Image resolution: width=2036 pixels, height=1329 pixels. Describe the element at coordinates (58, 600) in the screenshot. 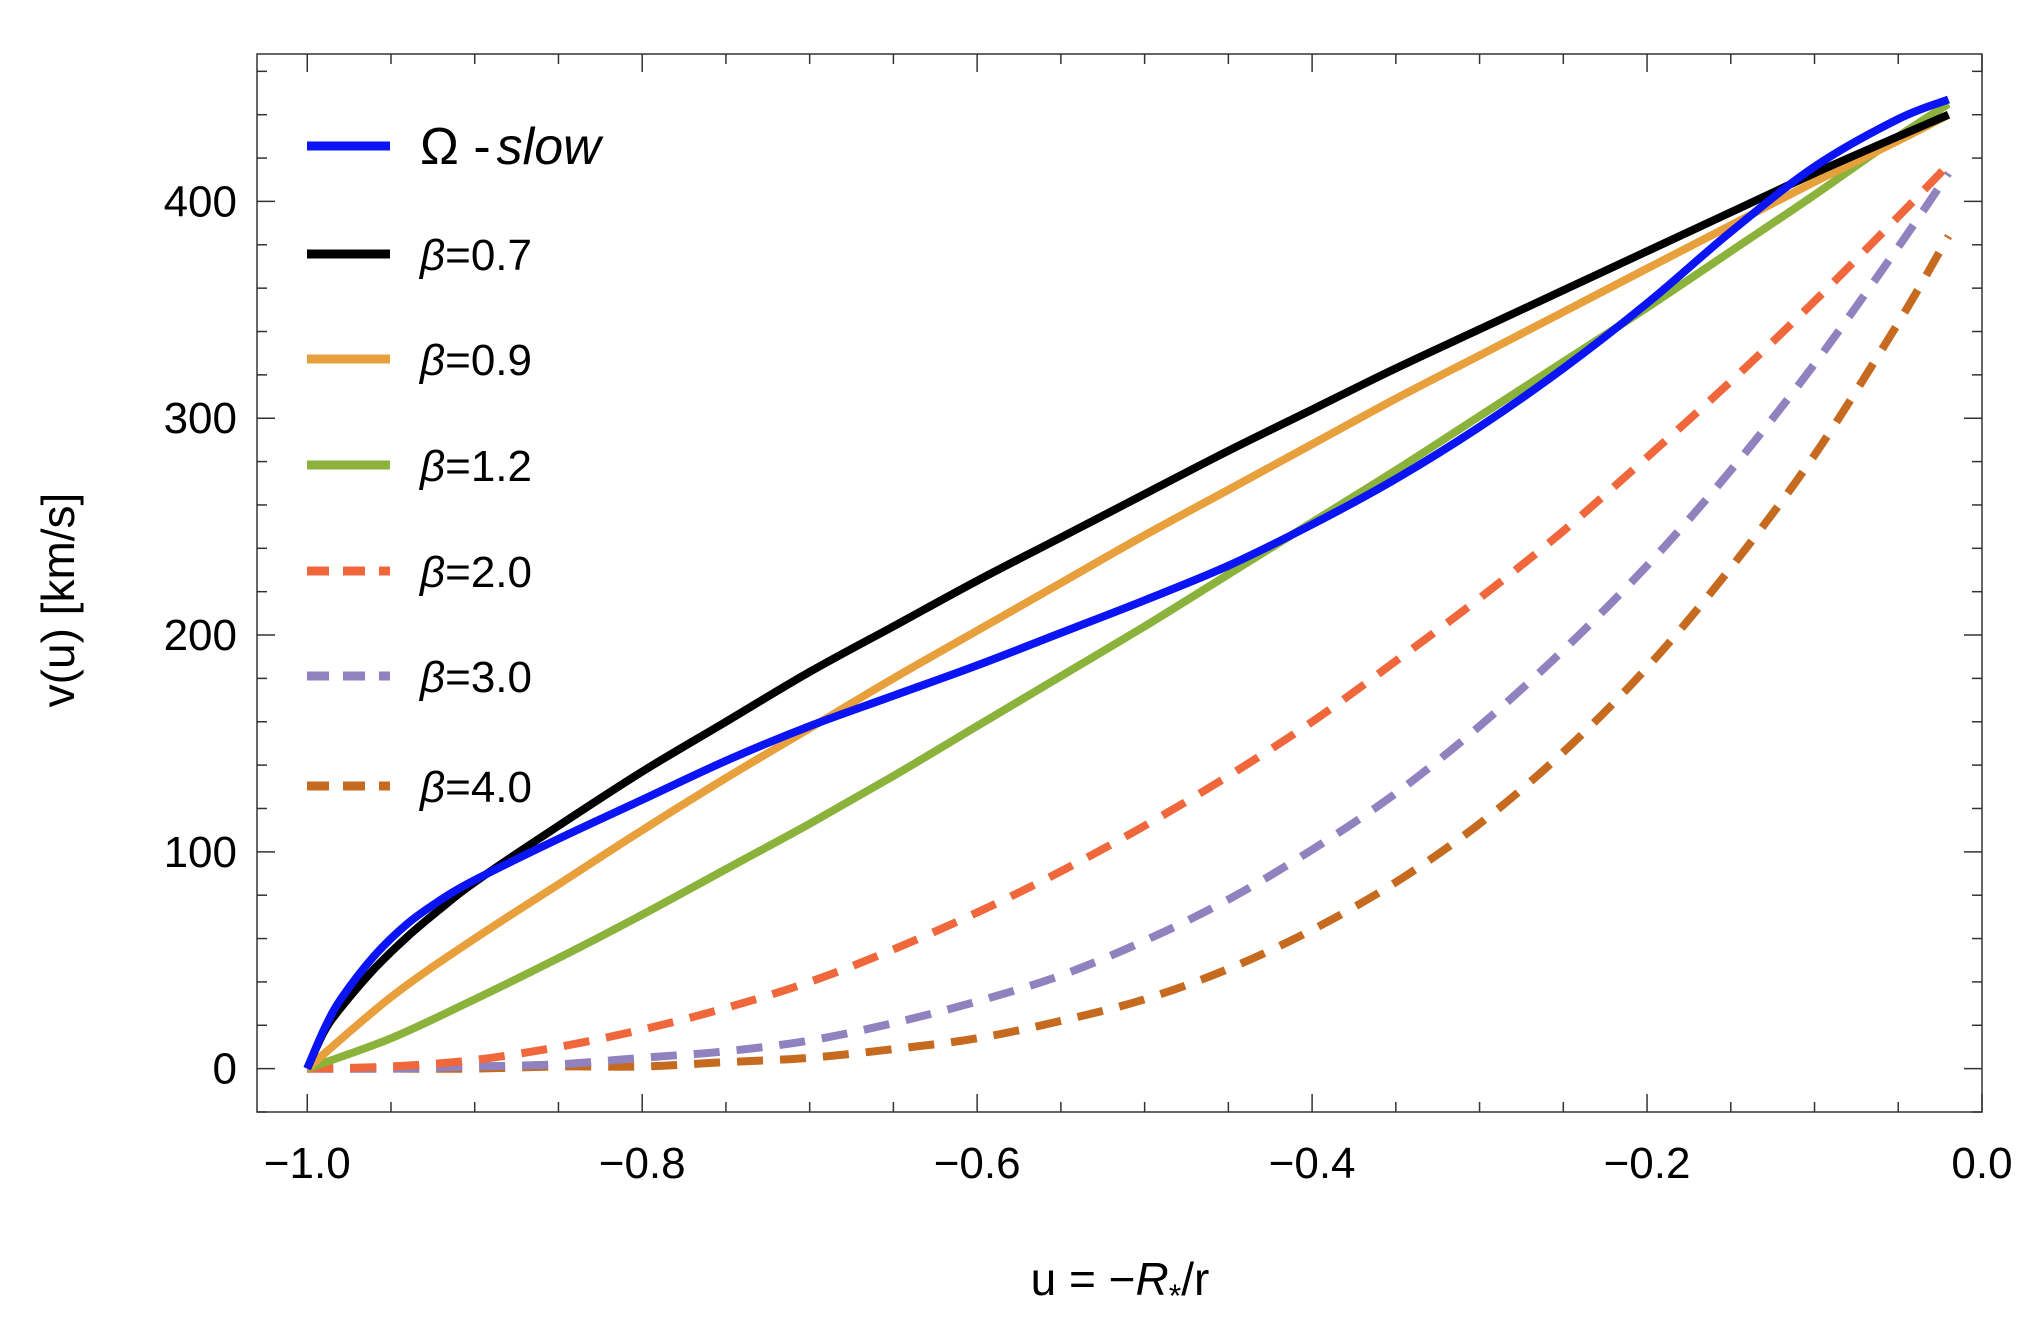

I see `y-axis-title: v(u) [km/s]` at that location.